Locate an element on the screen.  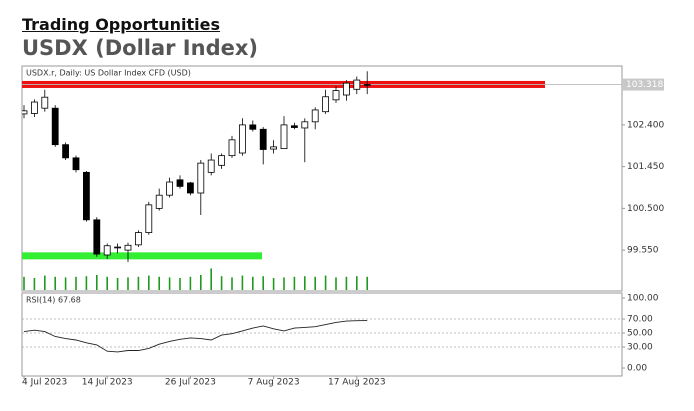
y-tick-label: 99.550 is located at coordinates (643, 251).